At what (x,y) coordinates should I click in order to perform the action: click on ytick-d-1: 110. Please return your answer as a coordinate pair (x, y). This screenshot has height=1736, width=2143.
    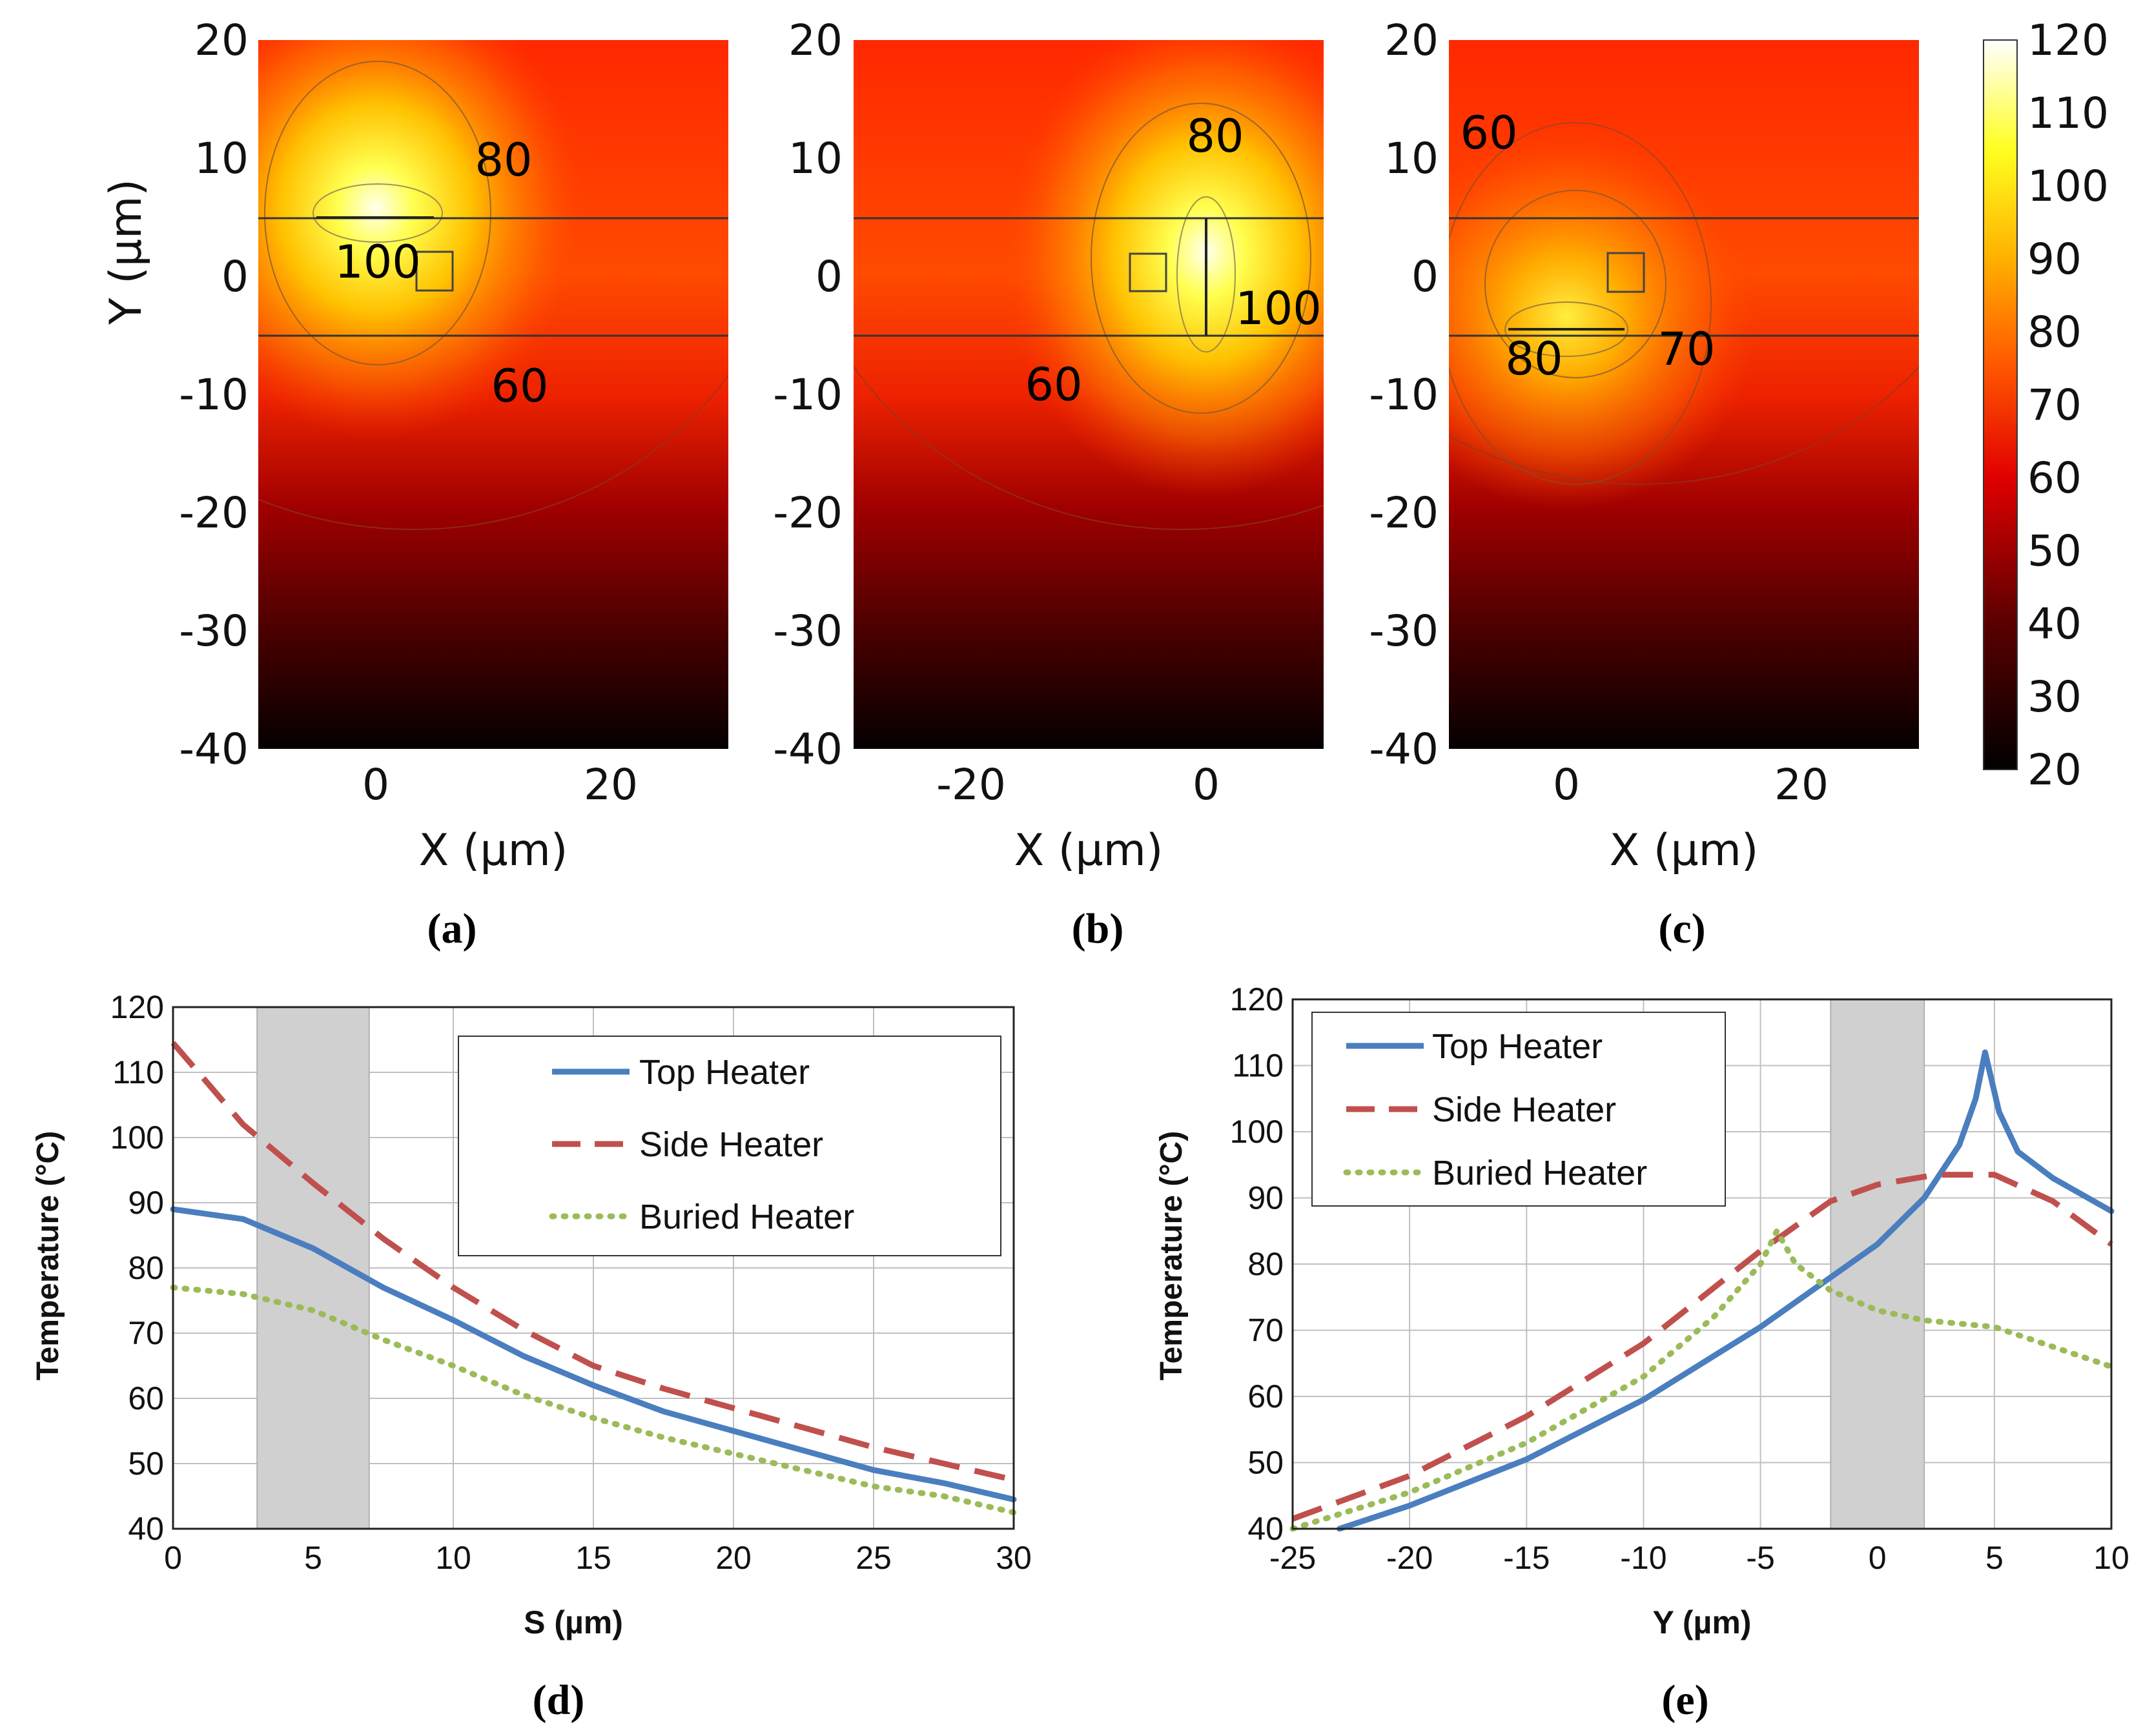
    Looking at the image, I should click on (138, 1072).